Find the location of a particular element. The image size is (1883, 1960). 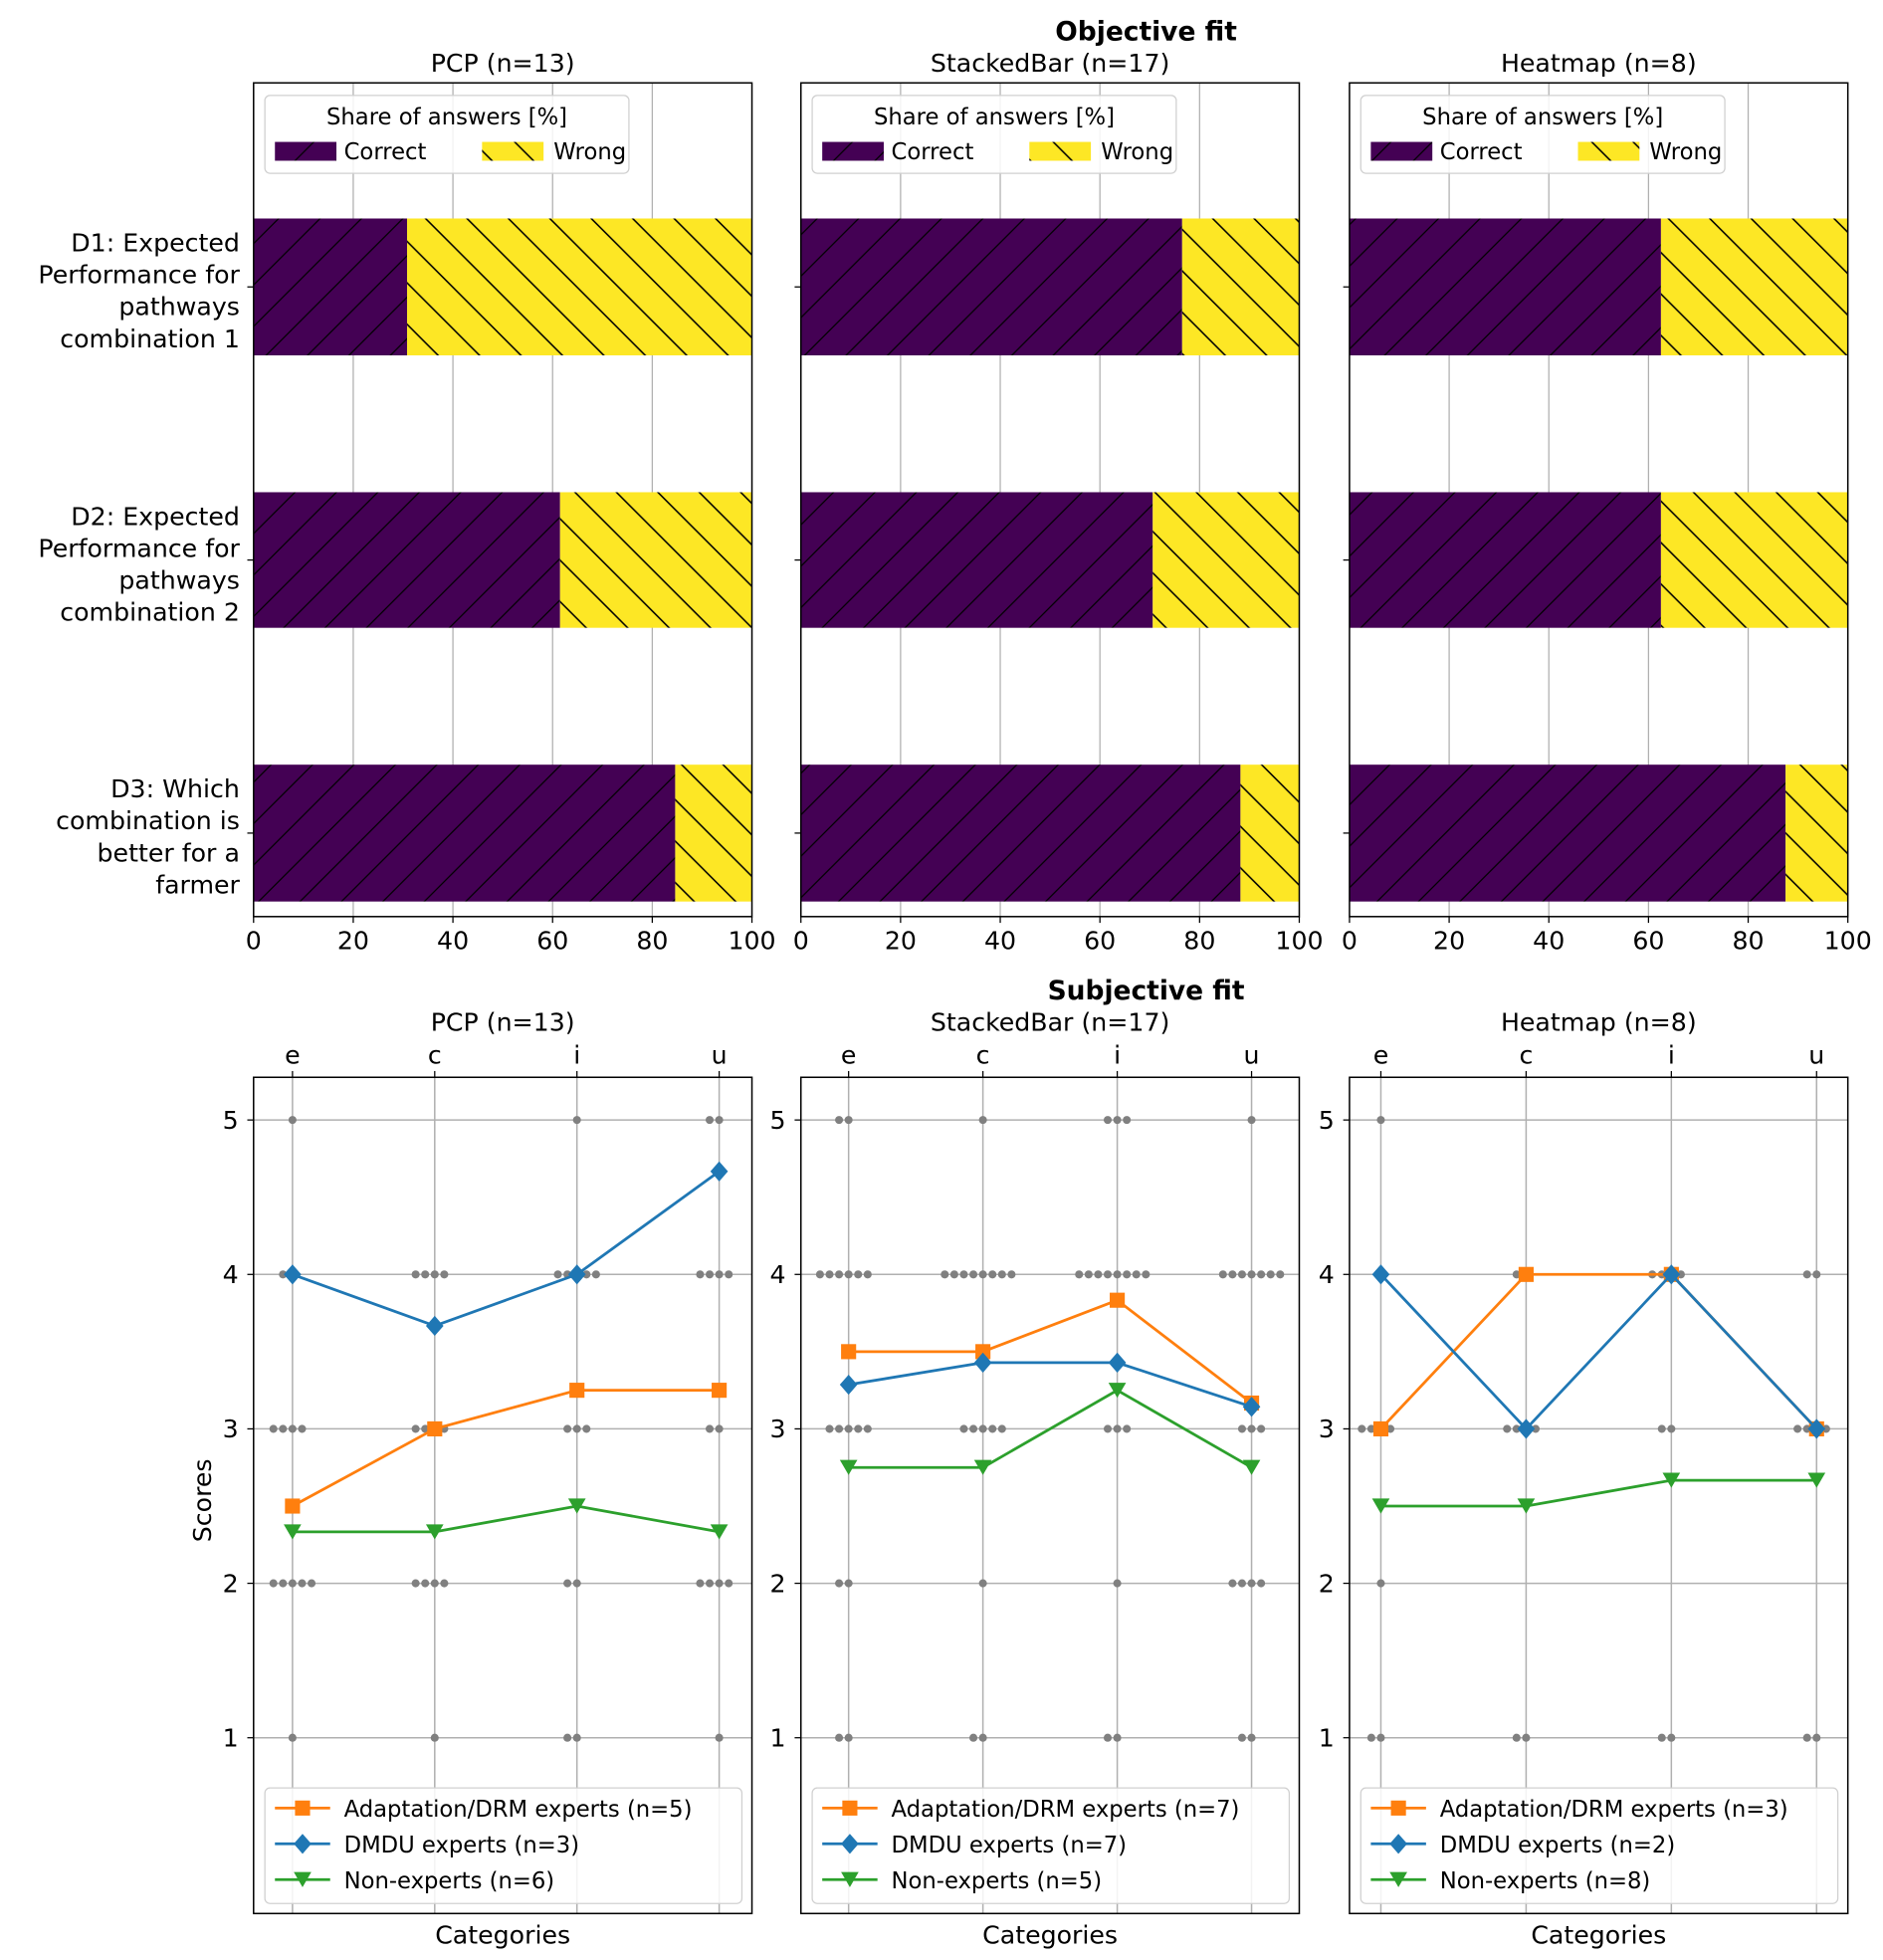

x-tick-label: 20 is located at coordinates (1449, 941).